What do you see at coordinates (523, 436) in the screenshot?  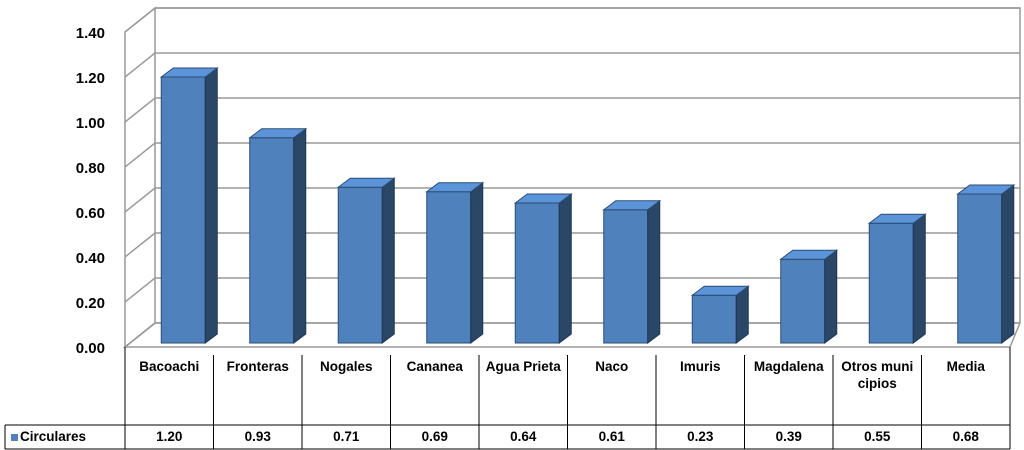 I see `data-label: 0.64` at bounding box center [523, 436].